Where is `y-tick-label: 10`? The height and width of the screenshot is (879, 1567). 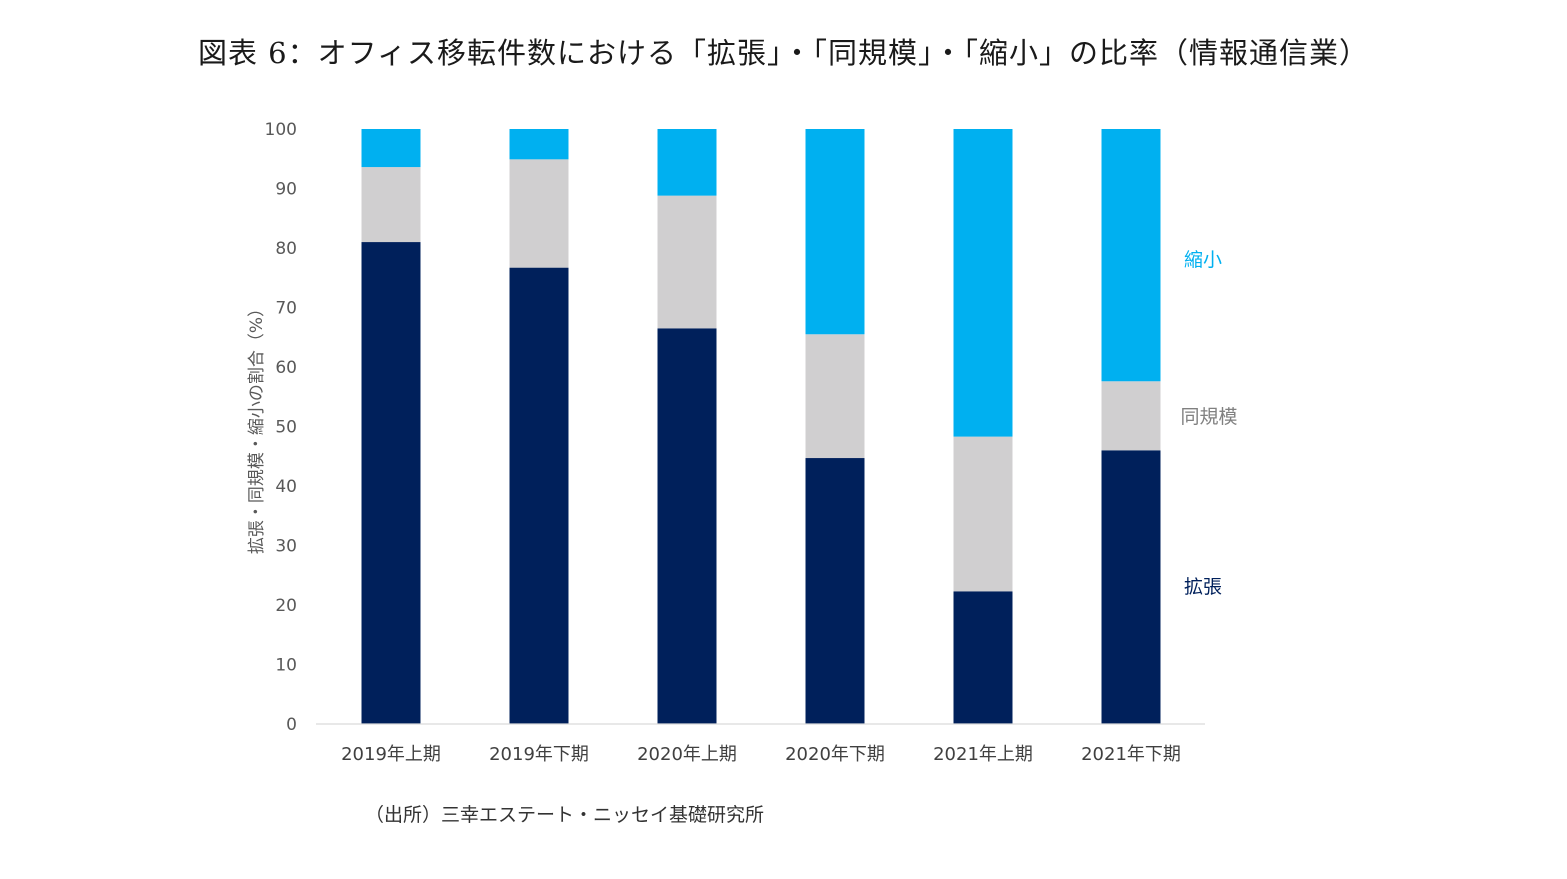
y-tick-label: 10 is located at coordinates (286, 666).